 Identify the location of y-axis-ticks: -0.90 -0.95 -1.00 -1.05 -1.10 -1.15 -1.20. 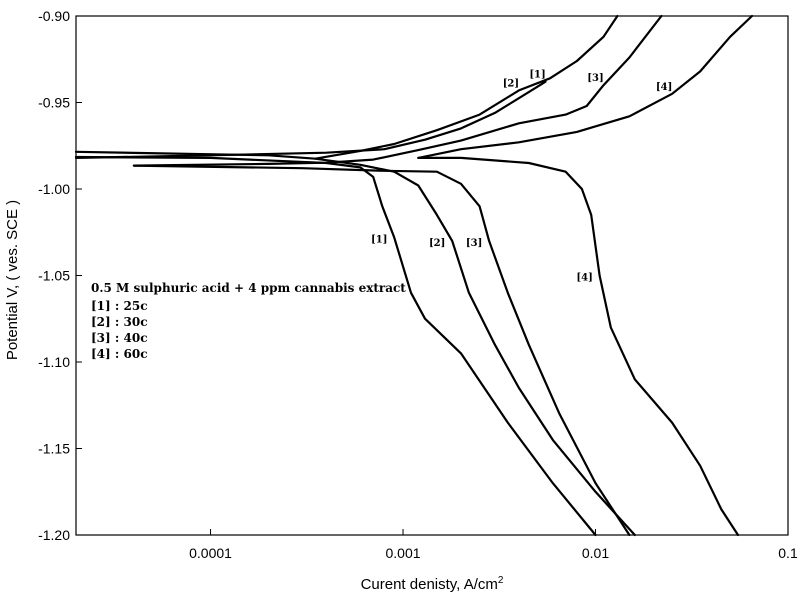
(60, 275).